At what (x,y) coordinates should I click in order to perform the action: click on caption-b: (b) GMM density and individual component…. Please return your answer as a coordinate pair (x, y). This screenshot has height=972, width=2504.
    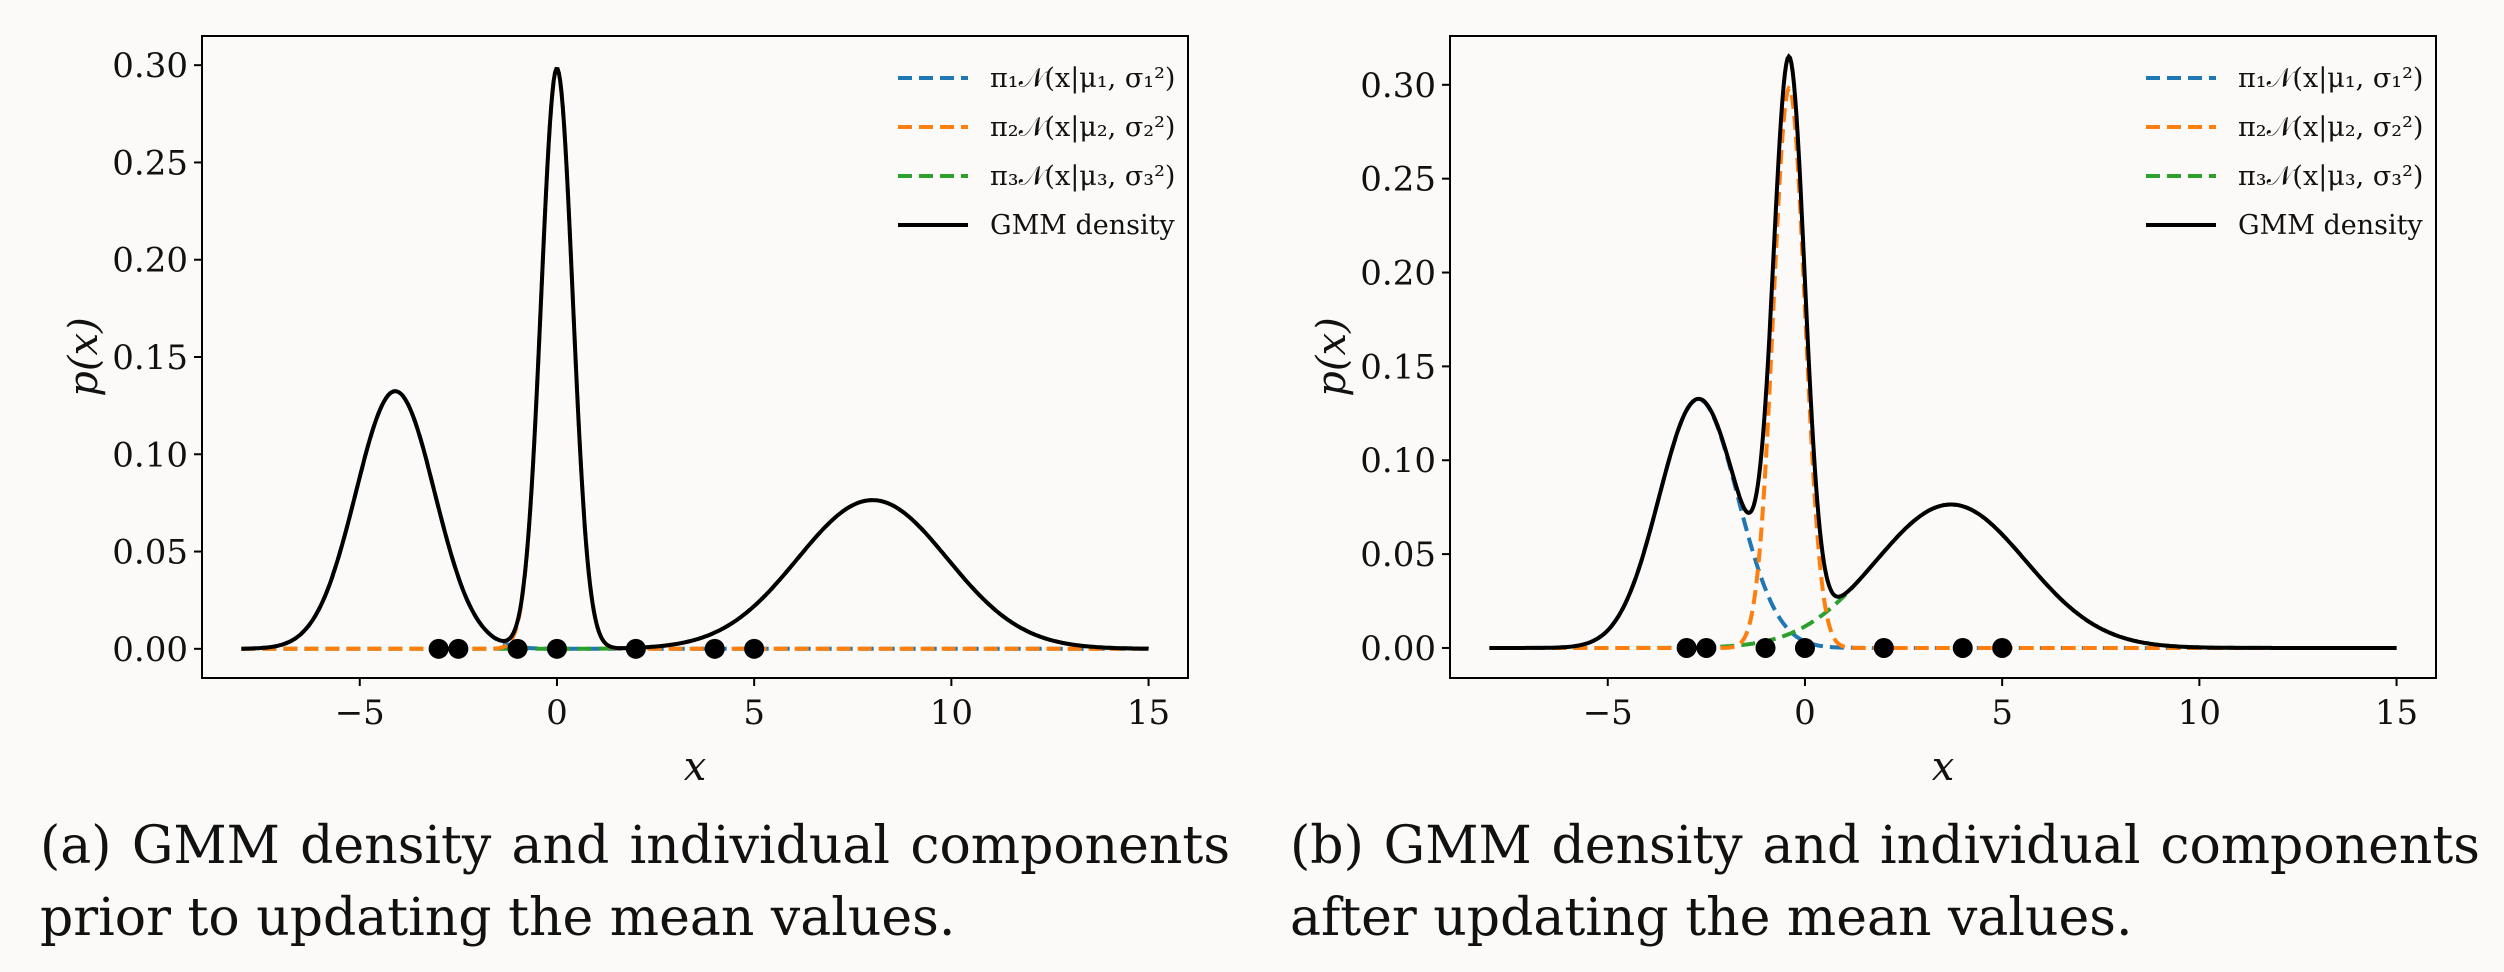
    Looking at the image, I should click on (1885, 882).